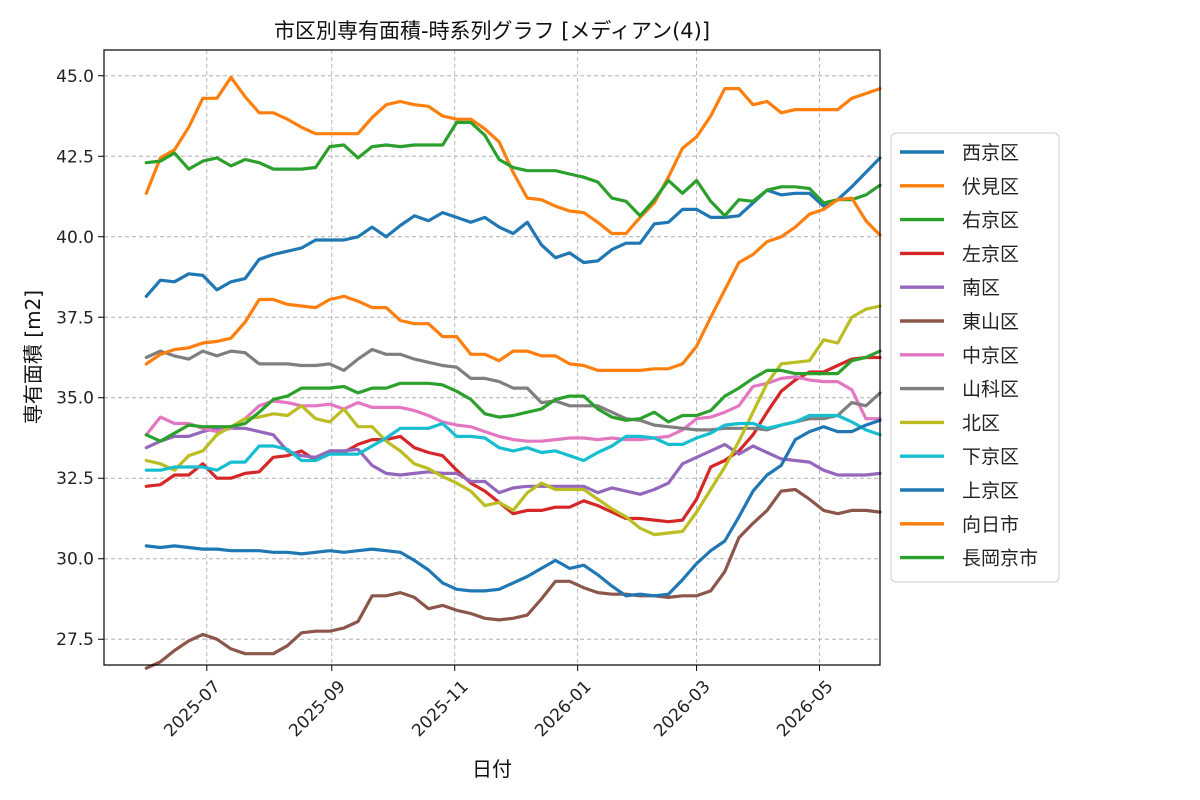  What do you see at coordinates (990, 254) in the screenshot?
I see `legend-label: 左京区` at bounding box center [990, 254].